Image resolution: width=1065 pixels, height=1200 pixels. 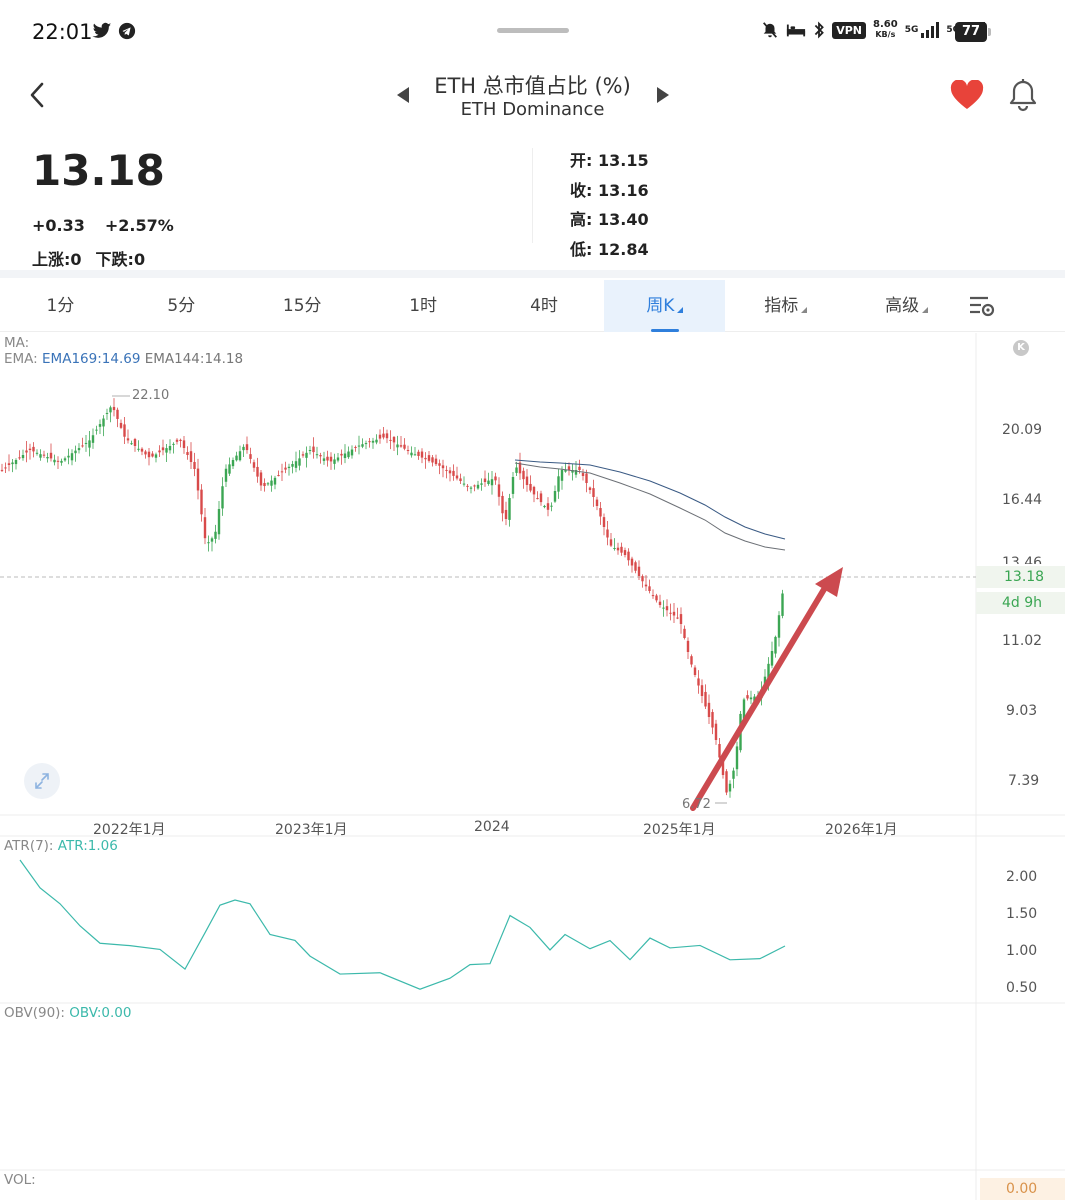 I want to click on bell-icon, so click(x=1023, y=95).